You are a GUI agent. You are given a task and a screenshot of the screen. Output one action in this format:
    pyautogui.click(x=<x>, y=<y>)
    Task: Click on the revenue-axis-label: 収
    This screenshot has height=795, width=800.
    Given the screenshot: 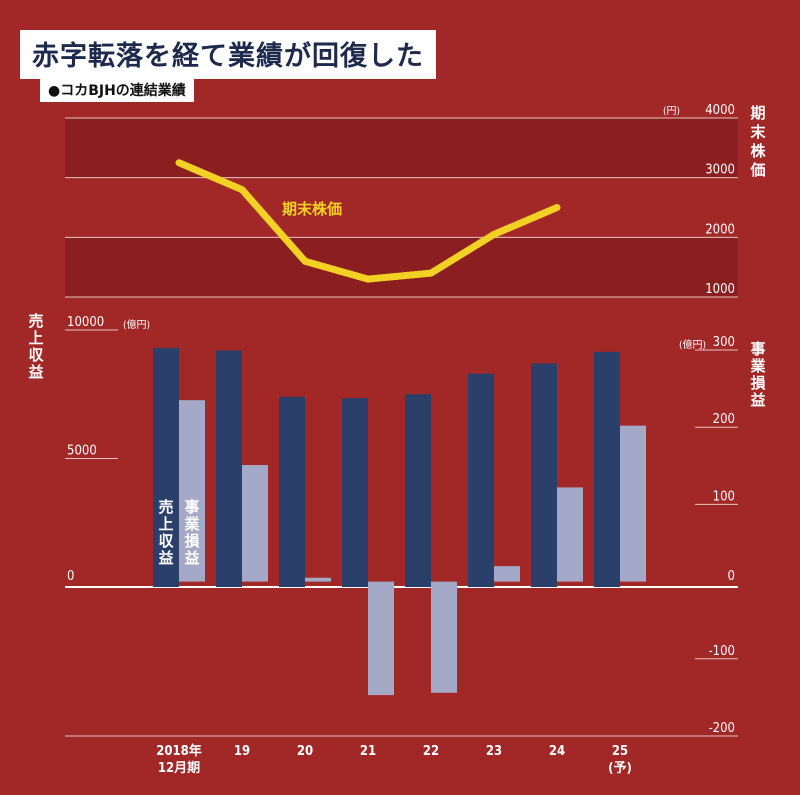 What is the action you would take?
    pyautogui.click(x=36, y=355)
    